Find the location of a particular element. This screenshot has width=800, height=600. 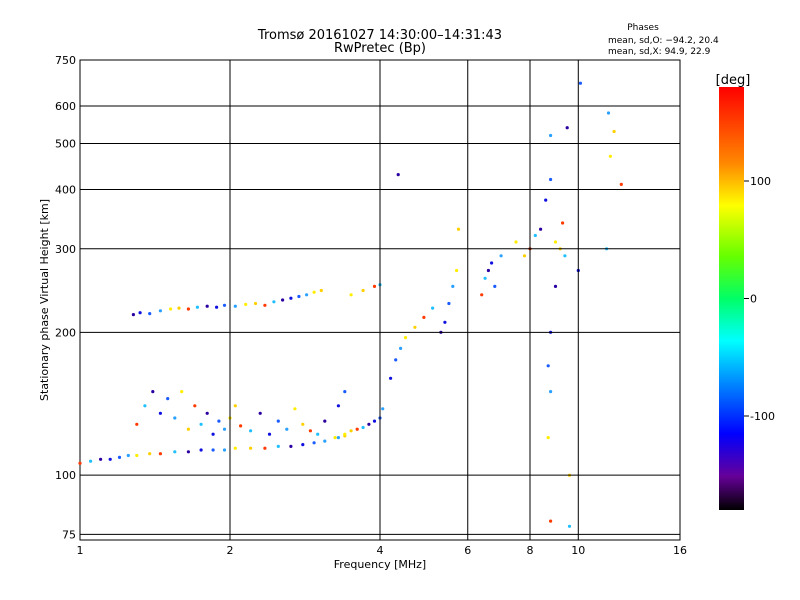

phases-x-stats: mean, sd,X: 94.9, 22.9 is located at coordinates (659, 52).